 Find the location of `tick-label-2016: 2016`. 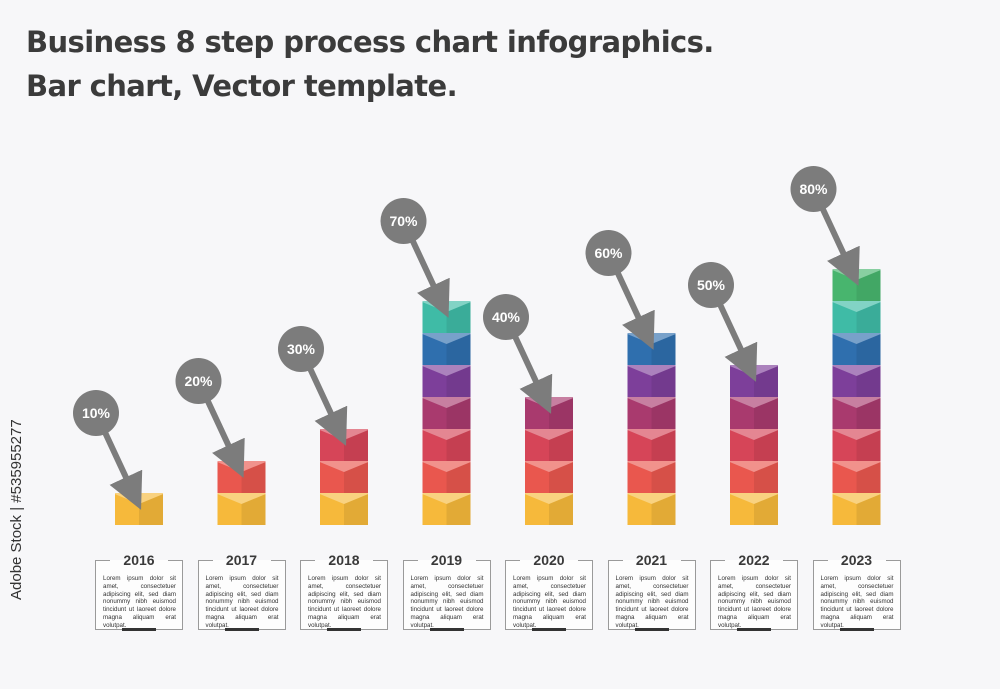

tick-label-2016: 2016 is located at coordinates (139, 560).